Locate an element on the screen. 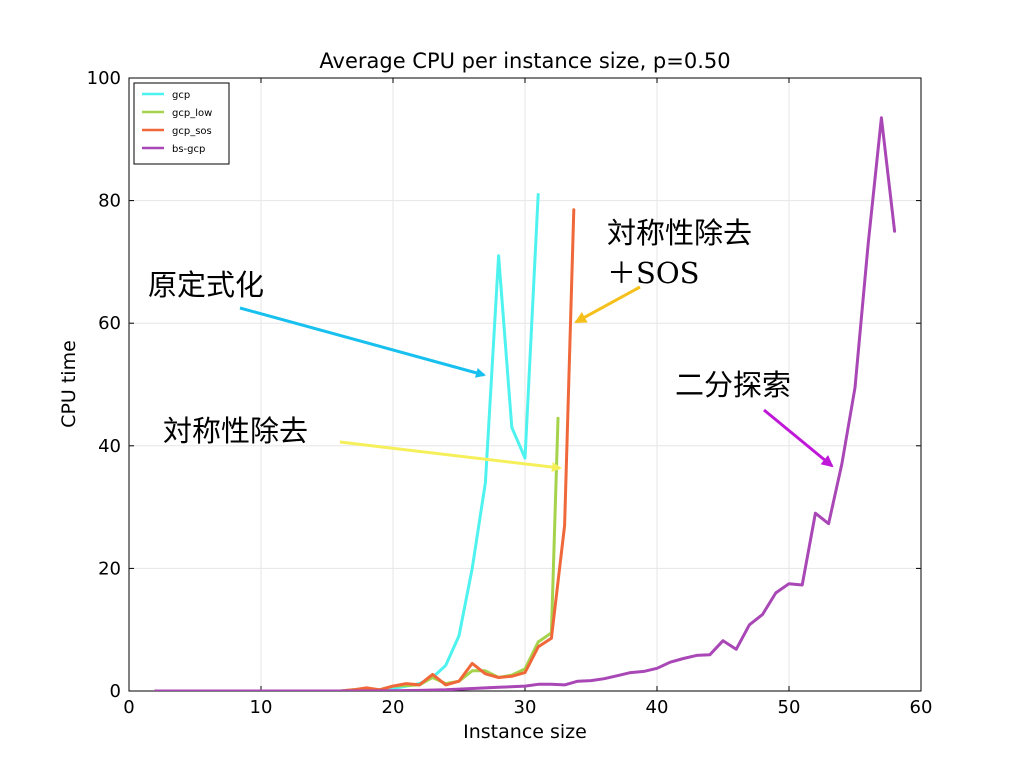  annotation-symmetry-removal-sos: 対称性除去 ＋SOS is located at coordinates (663, 270).